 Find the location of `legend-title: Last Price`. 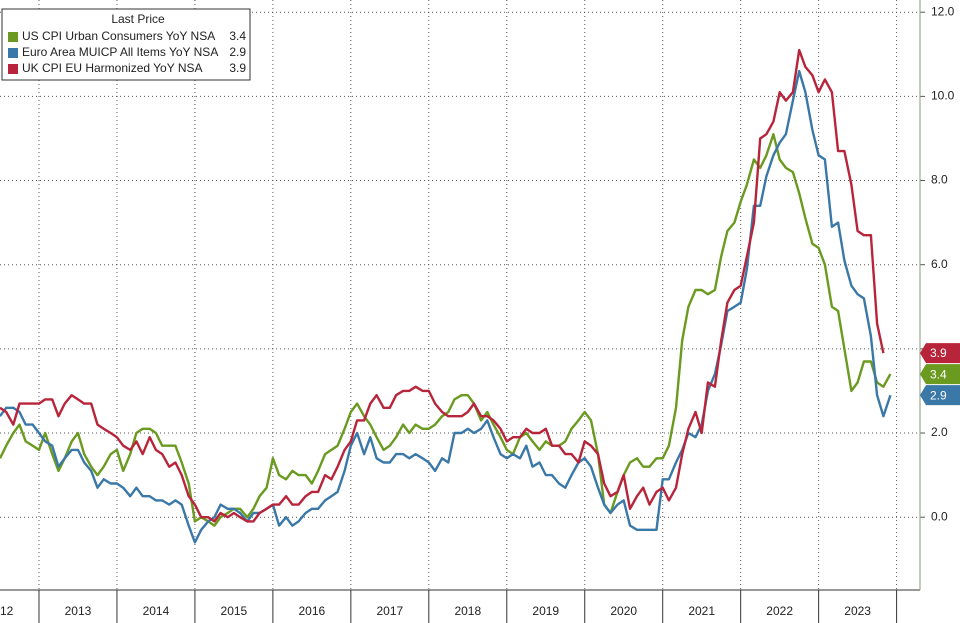

legend-title: Last Price is located at coordinates (138, 19).